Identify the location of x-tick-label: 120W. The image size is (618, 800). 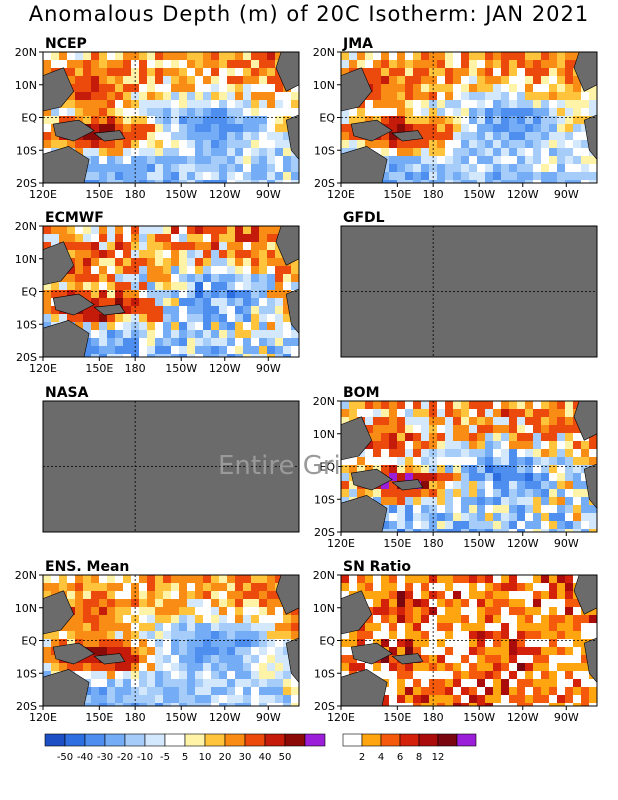
(225, 717).